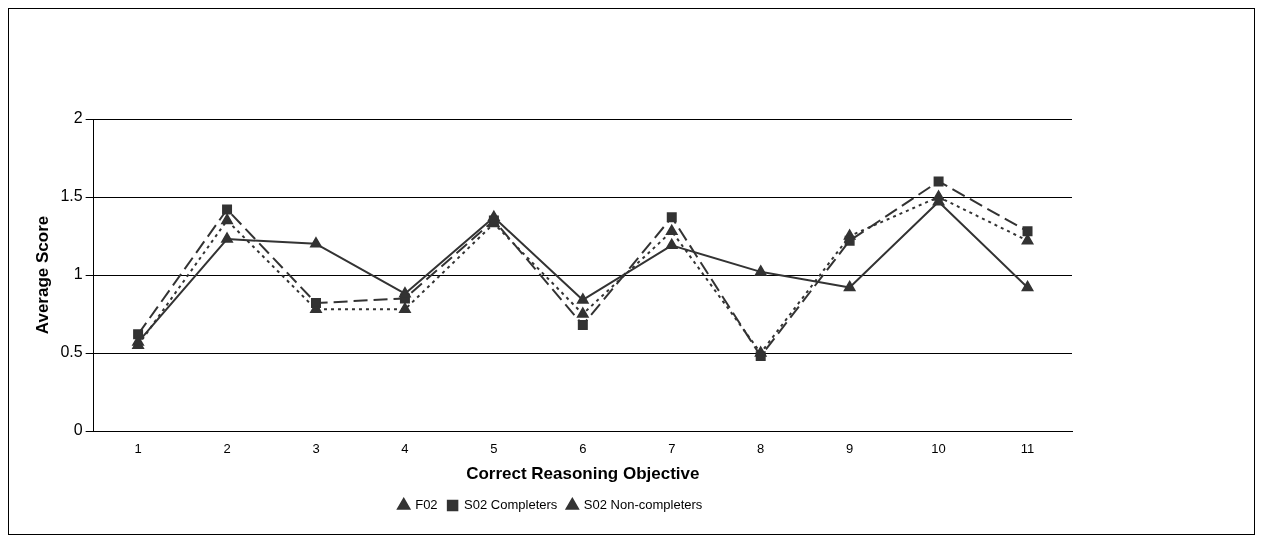 The image size is (1267, 550). Describe the element at coordinates (405, 449) in the screenshot. I see `x-tick-label: 4` at that location.